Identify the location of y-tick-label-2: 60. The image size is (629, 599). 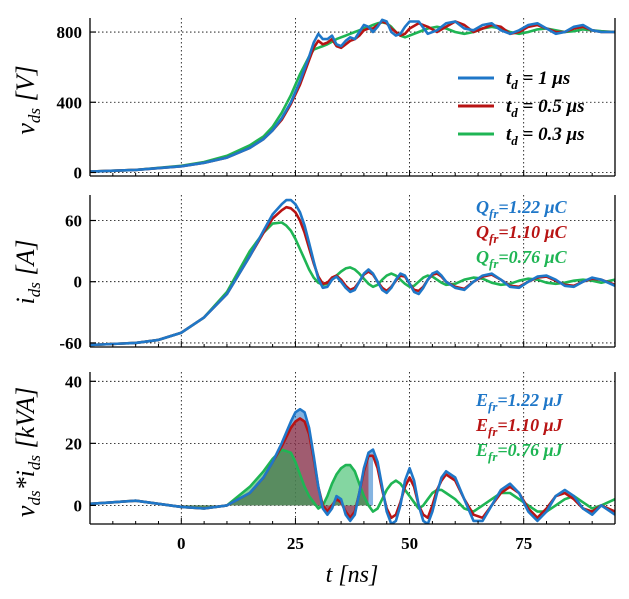
(73, 221).